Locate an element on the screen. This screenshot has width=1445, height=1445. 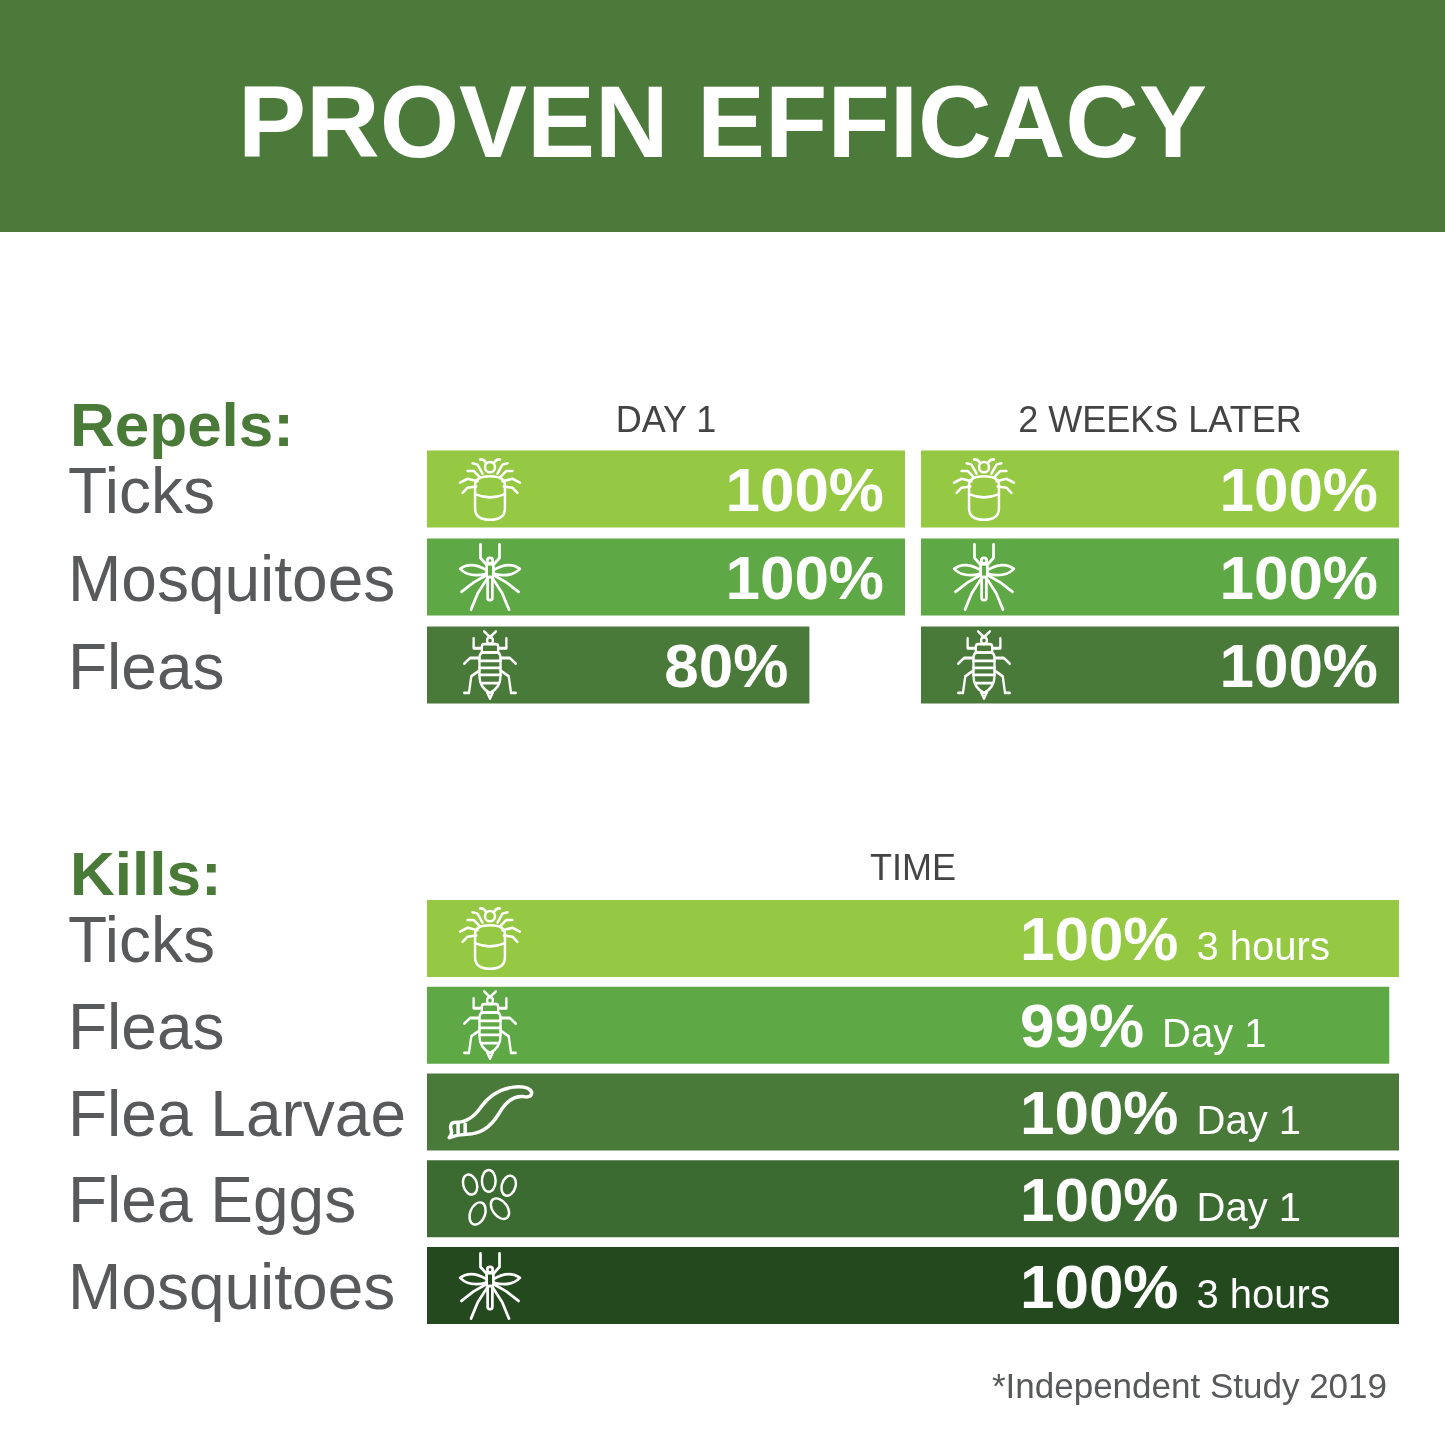
chart-subtitle: DAY 1 is located at coordinates (666, 419).